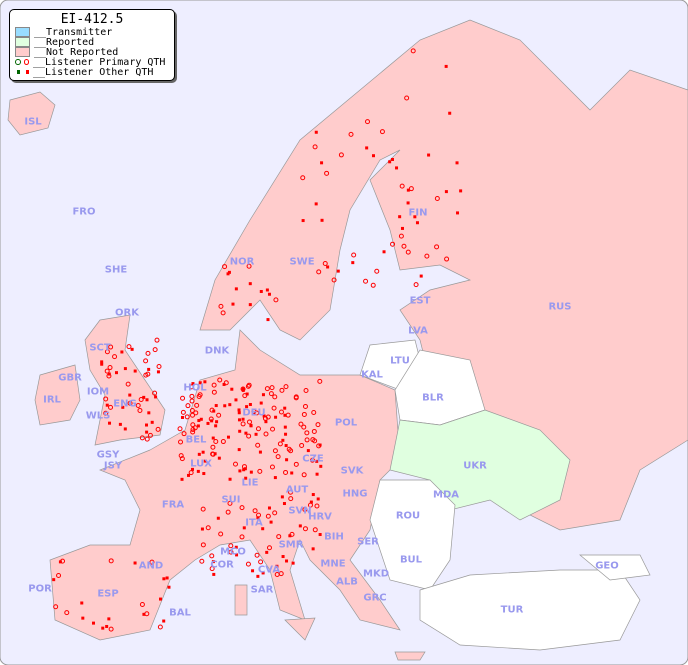 The image size is (688, 665). Describe the element at coordinates (334, 537) in the screenshot. I see `country-label-bih: BIH` at that location.